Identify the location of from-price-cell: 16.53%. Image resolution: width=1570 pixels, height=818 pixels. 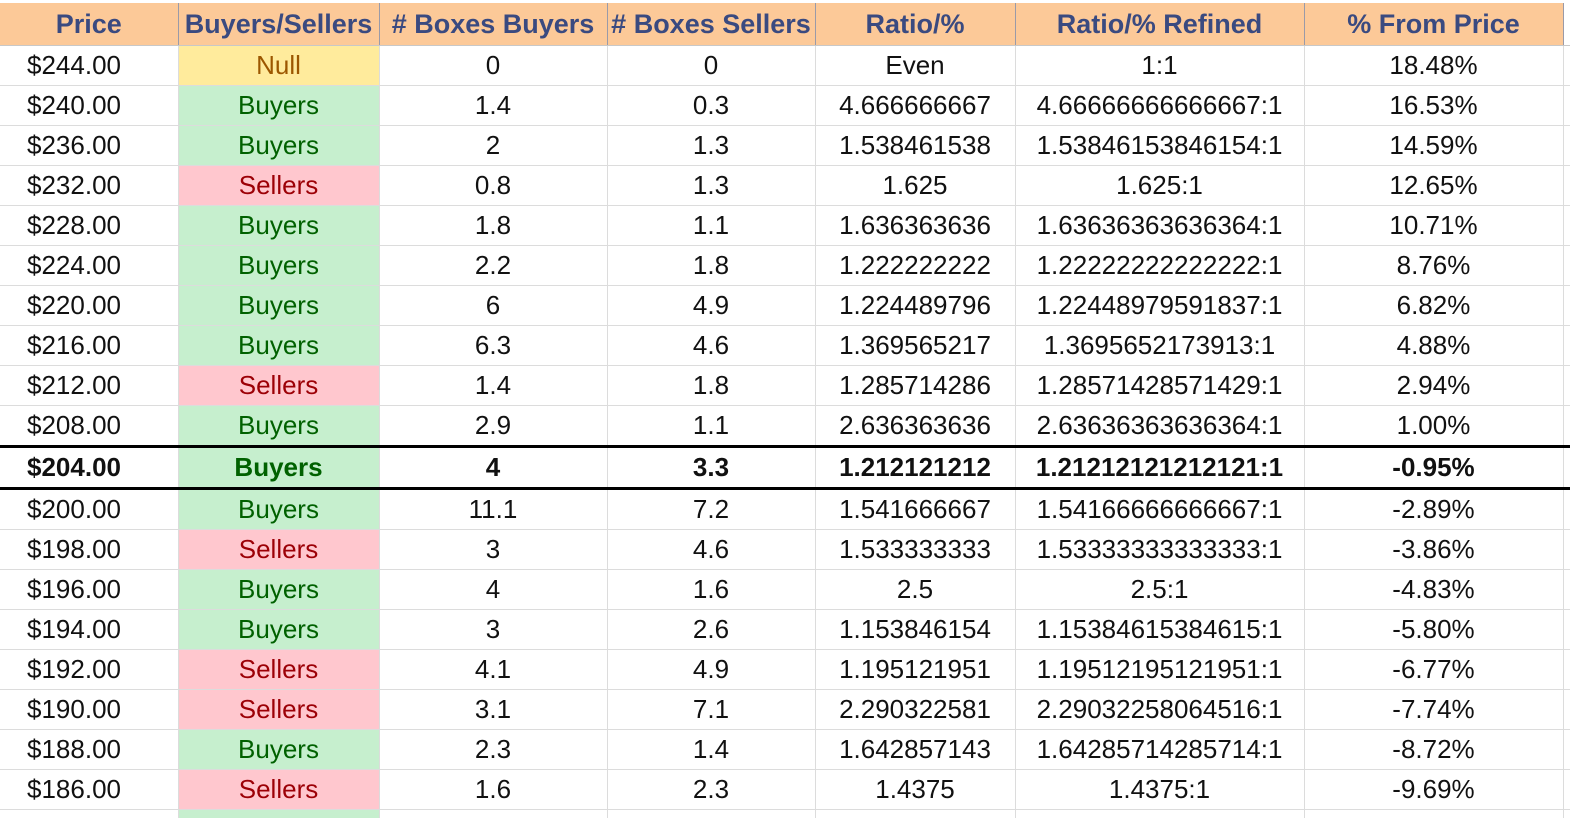
(1433, 106).